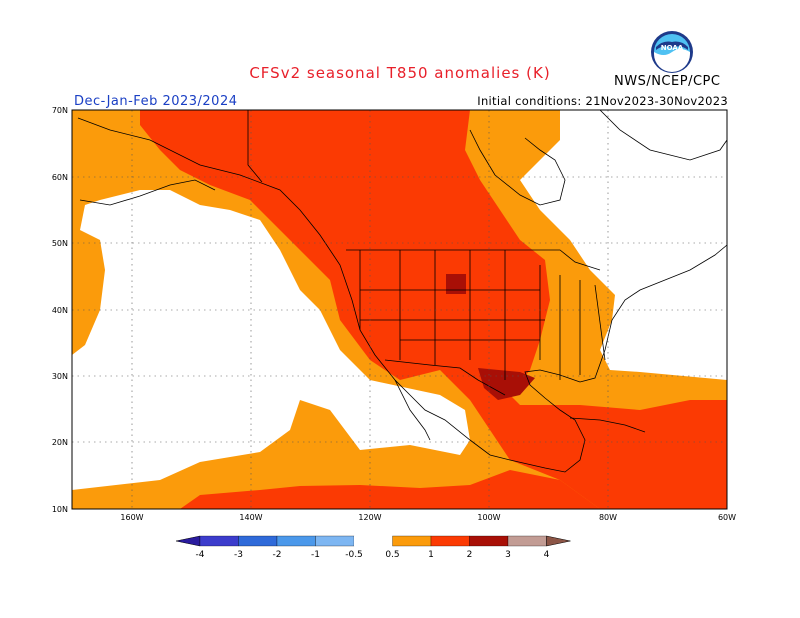  Describe the element at coordinates (456, 284) in the screenshot. I see `anomaly-patch-darkred-plains` at that location.